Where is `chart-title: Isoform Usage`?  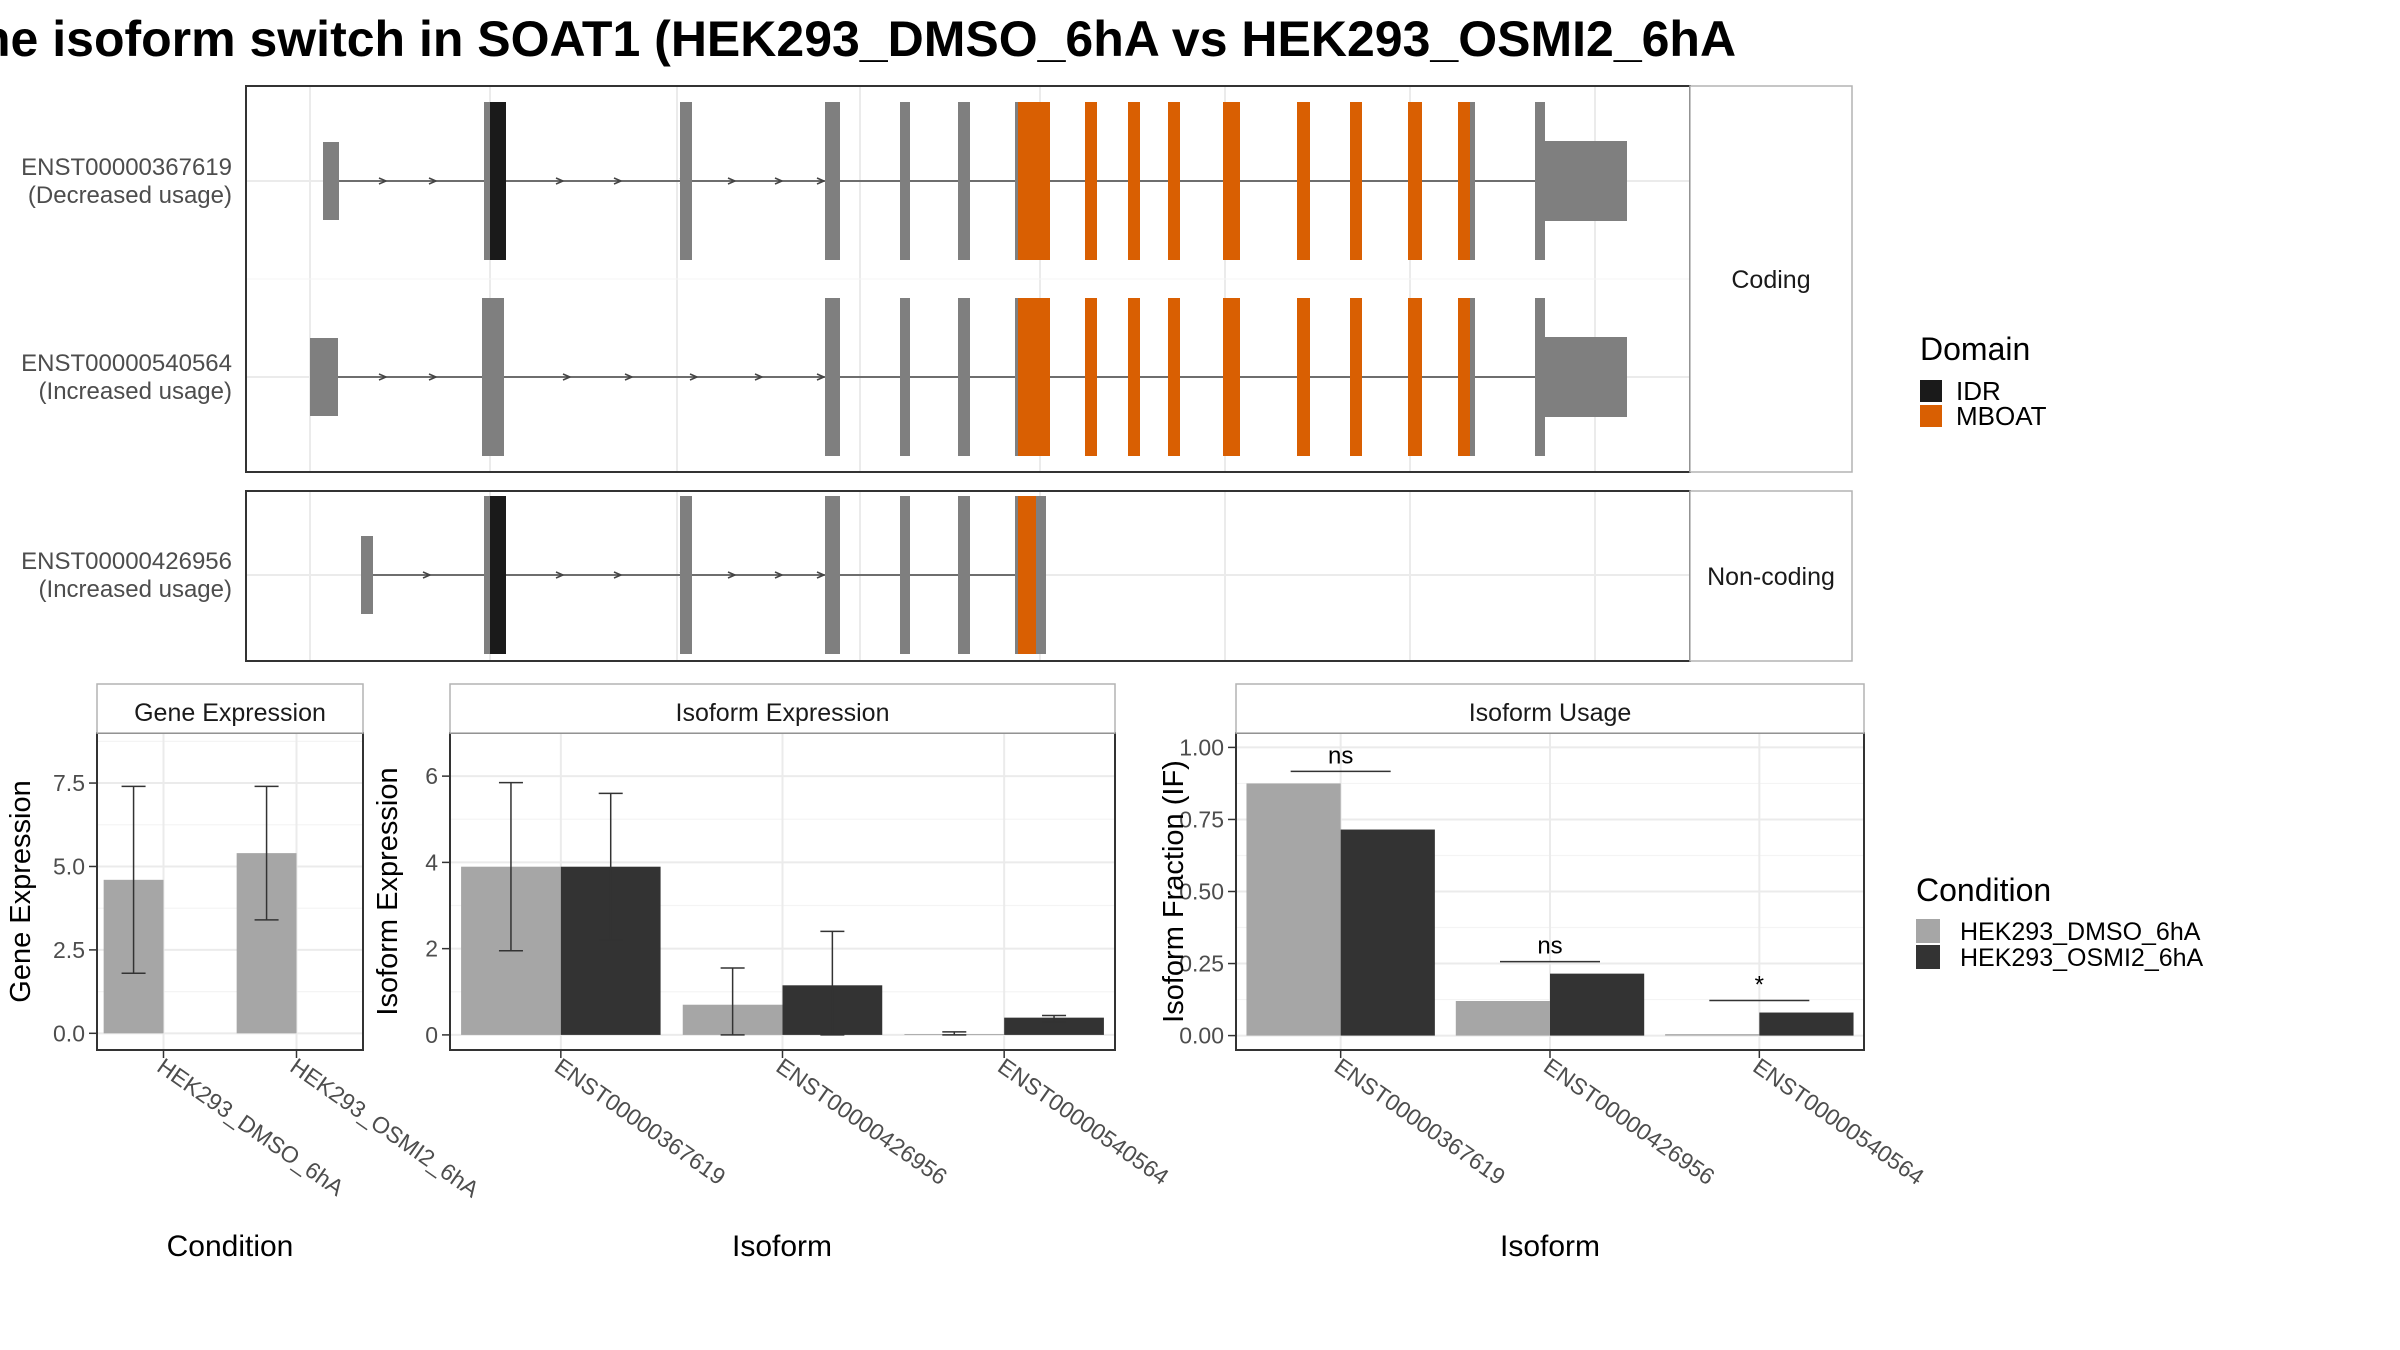 chart-title: Isoform Usage is located at coordinates (1550, 713).